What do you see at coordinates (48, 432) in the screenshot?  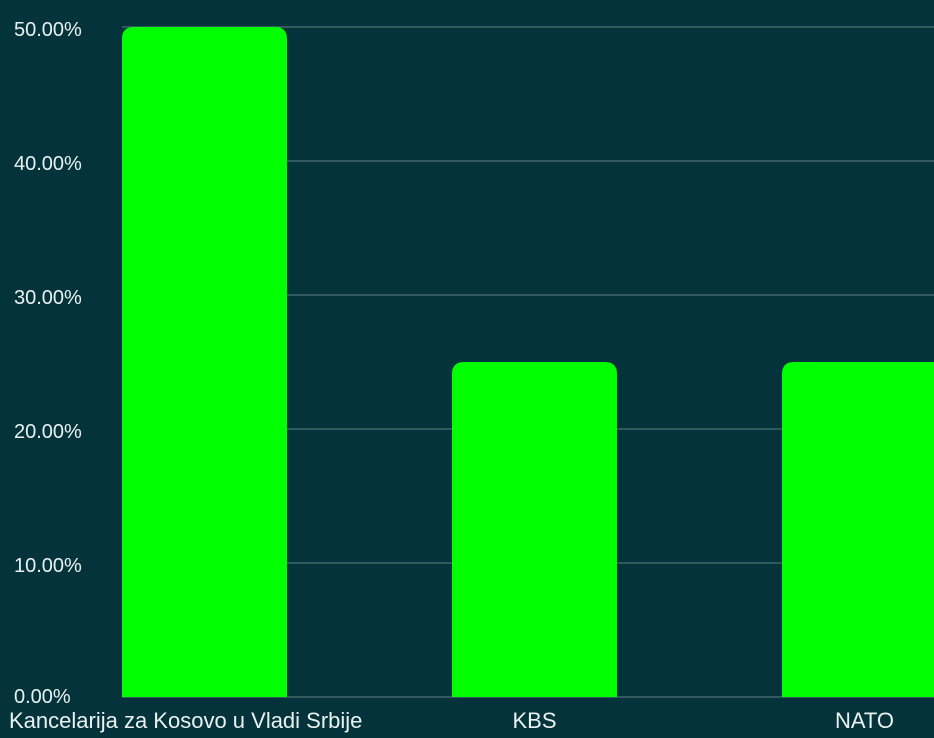 I see `y-tick-label: 20.00%` at bounding box center [48, 432].